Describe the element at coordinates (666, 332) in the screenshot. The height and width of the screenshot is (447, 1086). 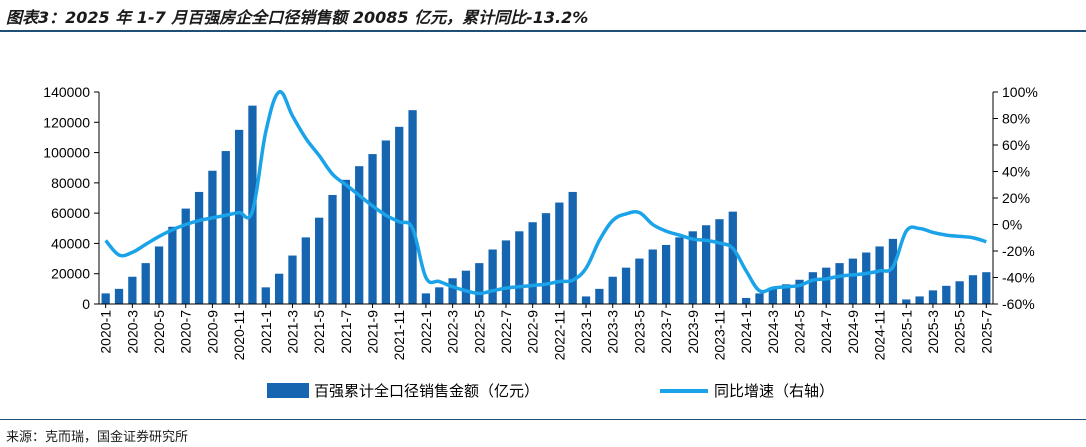
I see `x-tick-label: 2023-7` at that location.